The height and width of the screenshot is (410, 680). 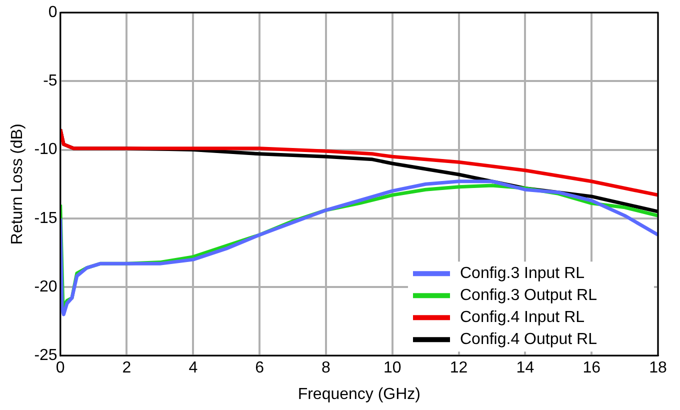 I want to click on x-tick-label: 4, so click(x=193, y=368).